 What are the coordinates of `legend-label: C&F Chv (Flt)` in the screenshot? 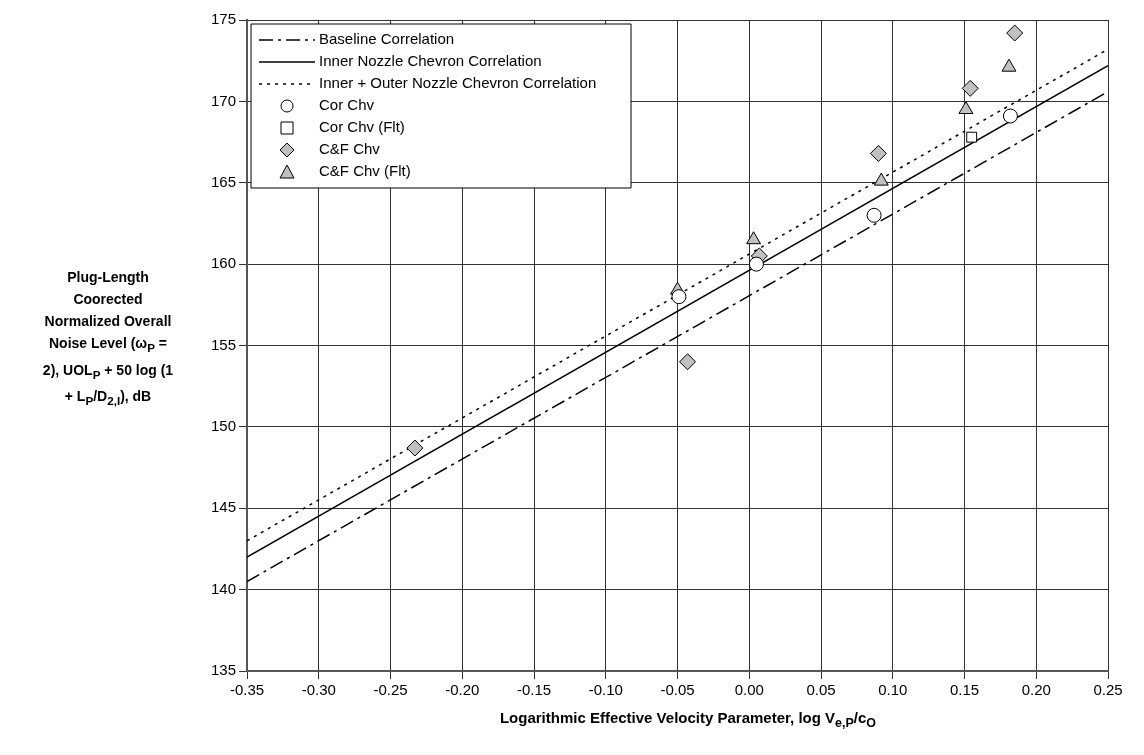 It's located at (365, 171).